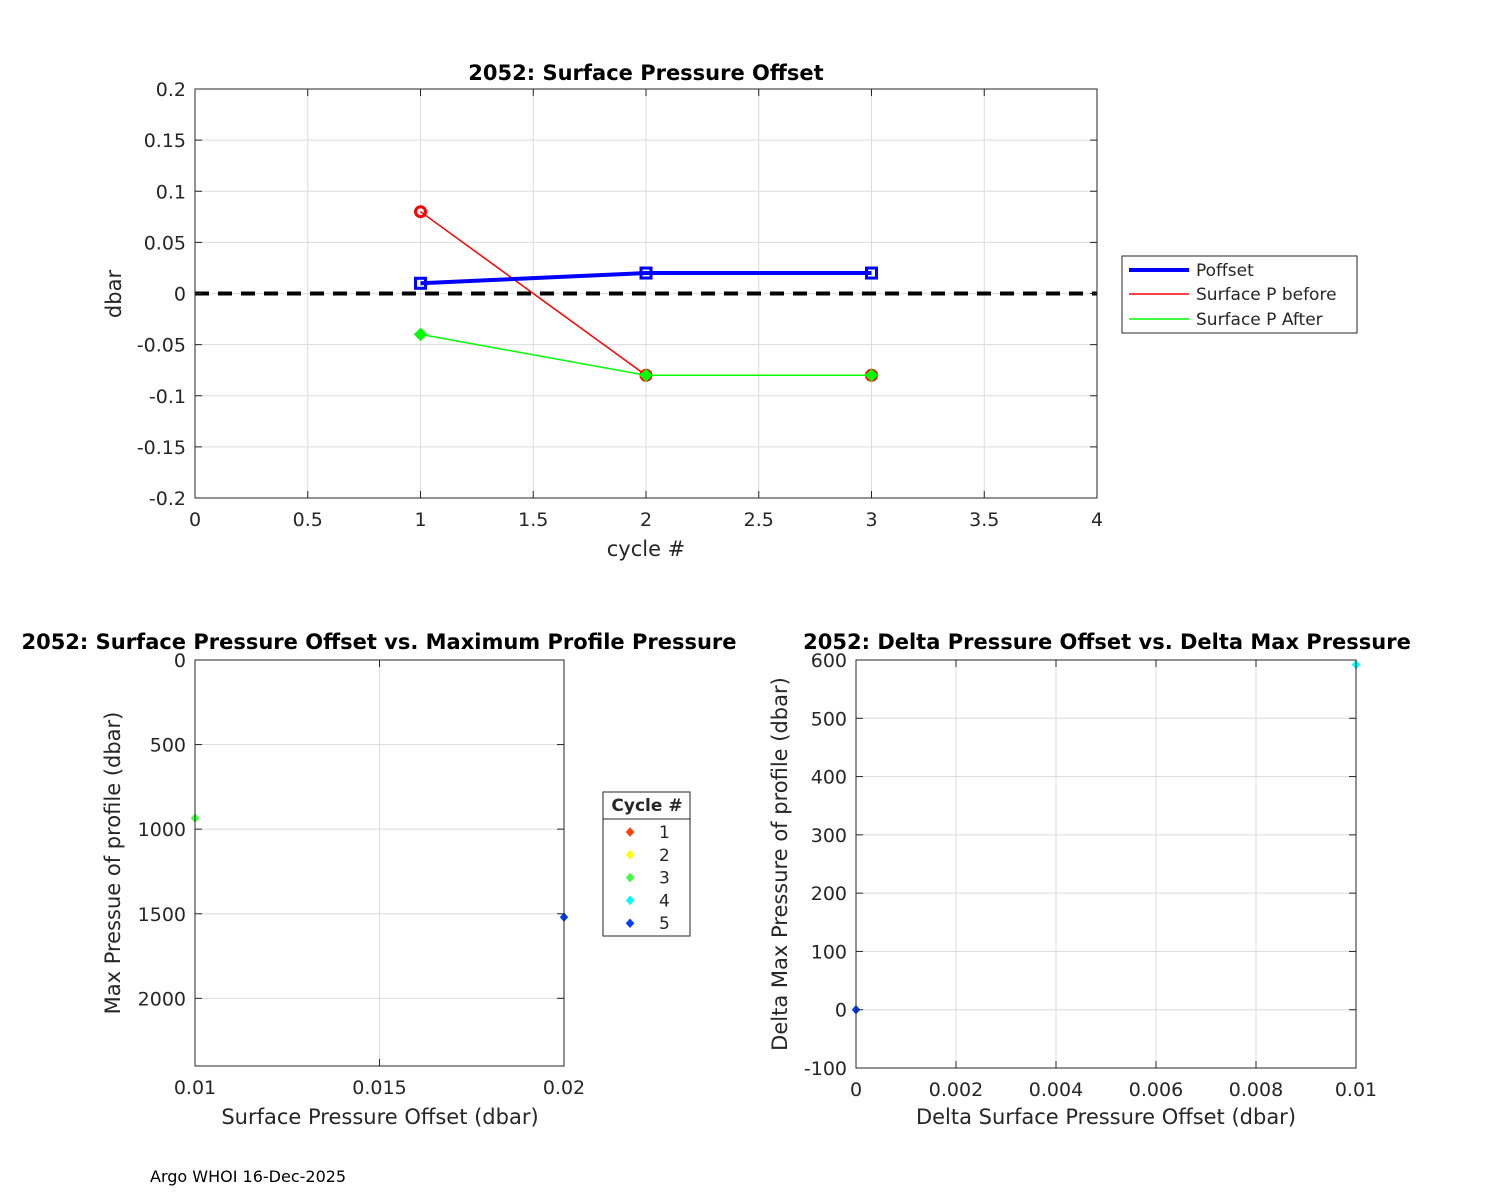 Image resolution: width=1500 pixels, height=1200 pixels. I want to click on legend-label-surface-p-after: Surface P After, so click(1259, 320).